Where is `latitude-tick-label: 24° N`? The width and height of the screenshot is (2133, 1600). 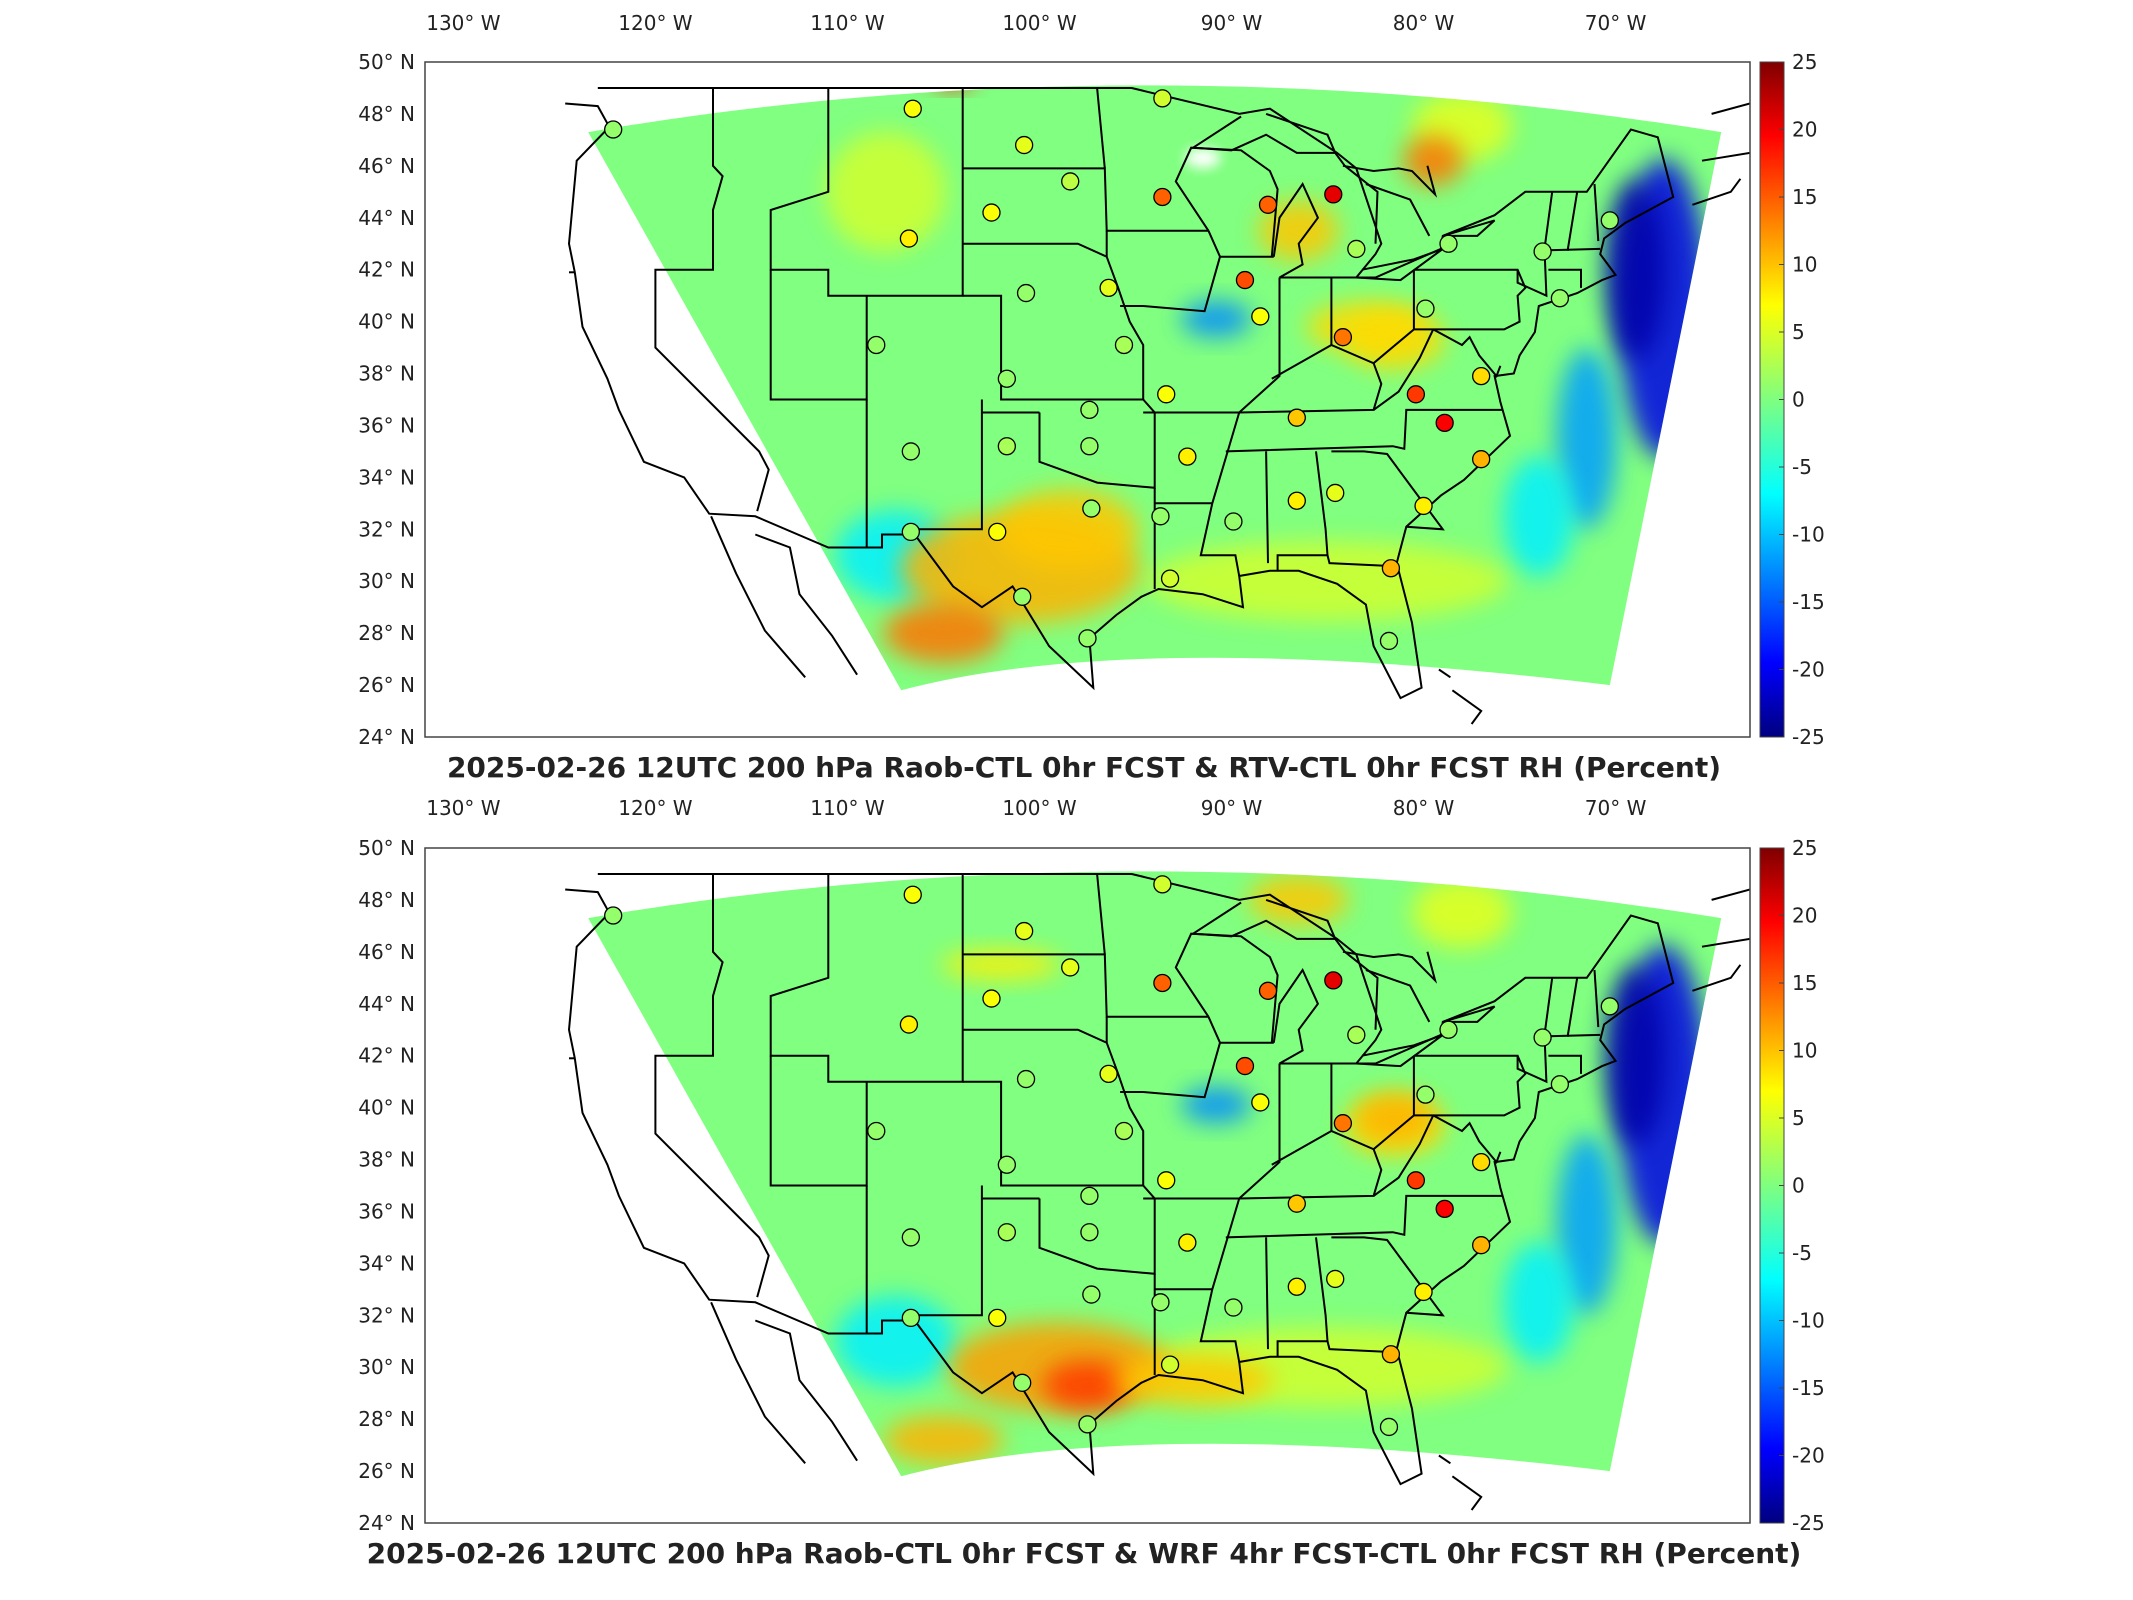 latitude-tick-label: 24° N is located at coordinates (386, 737).